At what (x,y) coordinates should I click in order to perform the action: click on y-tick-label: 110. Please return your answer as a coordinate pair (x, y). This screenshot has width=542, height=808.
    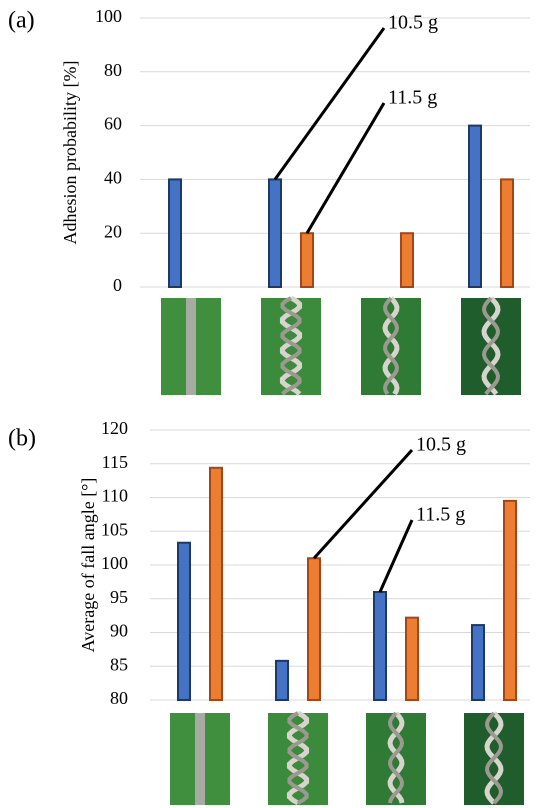
    Looking at the image, I should click on (115, 496).